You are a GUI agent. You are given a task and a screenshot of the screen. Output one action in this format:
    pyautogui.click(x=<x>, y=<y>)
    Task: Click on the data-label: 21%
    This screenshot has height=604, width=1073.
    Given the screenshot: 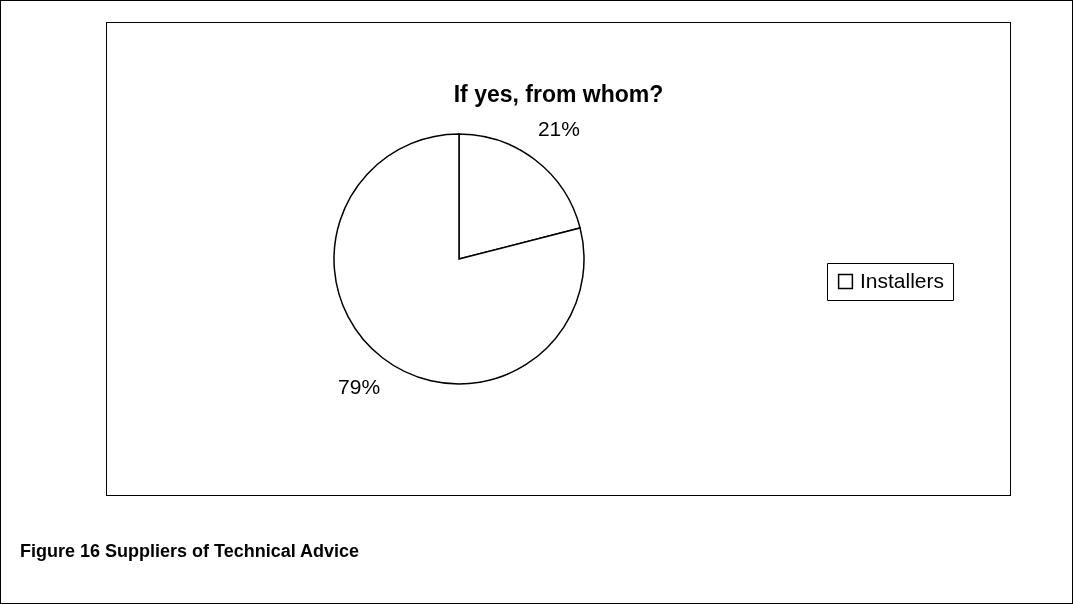 What is the action you would take?
    pyautogui.click(x=558, y=129)
    